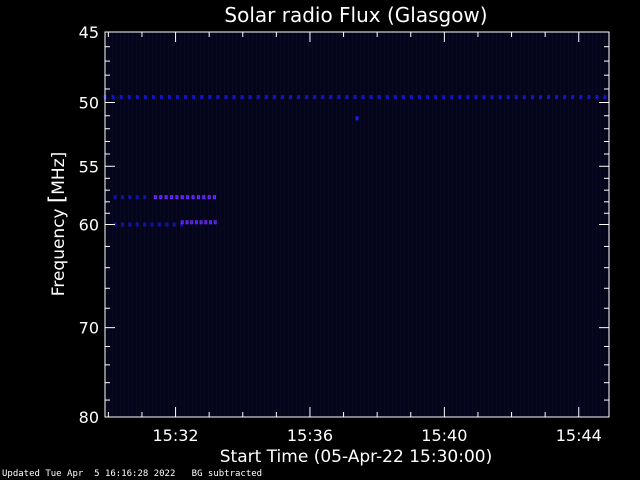 The image size is (640, 480). I want to click on y-axis-label-bracket: [, so click(57, 199).